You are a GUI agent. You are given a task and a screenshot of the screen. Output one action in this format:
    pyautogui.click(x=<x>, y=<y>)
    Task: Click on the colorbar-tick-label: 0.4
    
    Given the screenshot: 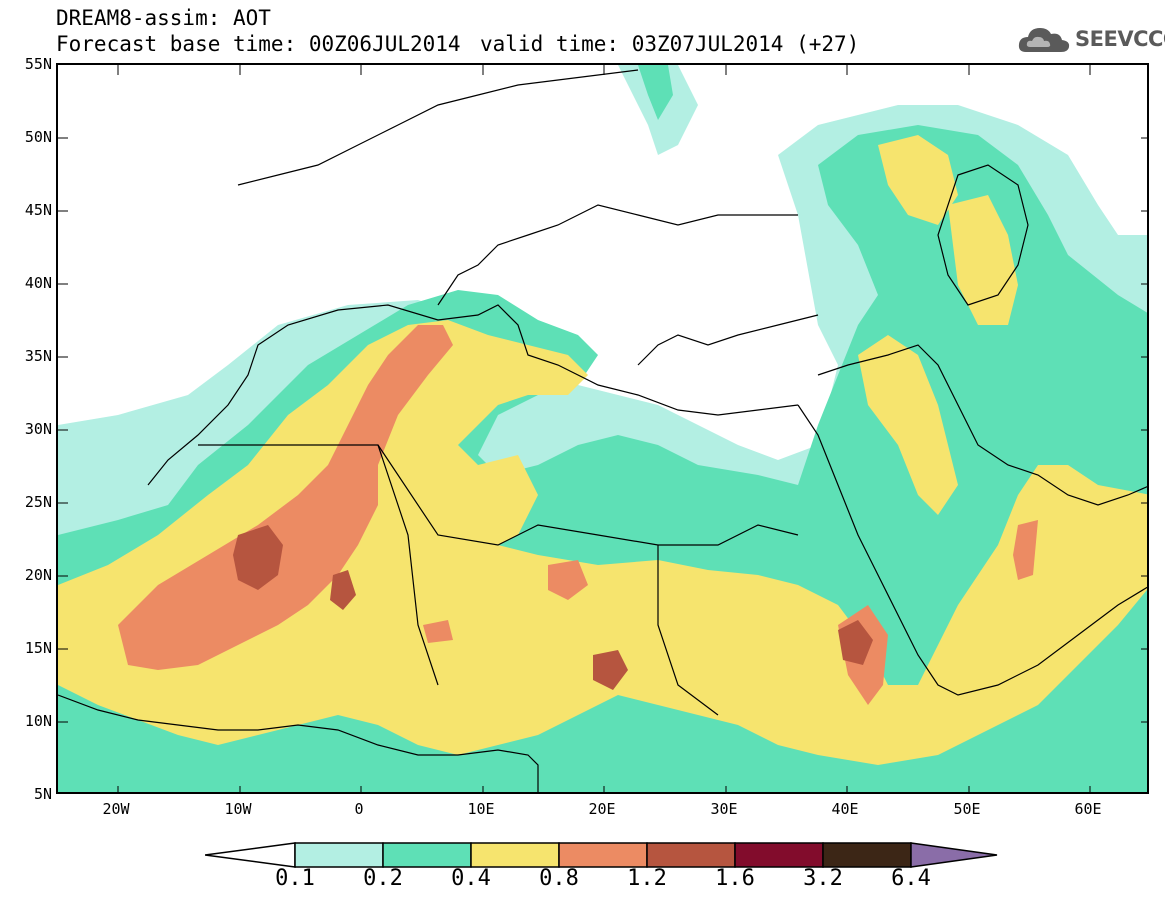 What is the action you would take?
    pyautogui.click(x=471, y=878)
    